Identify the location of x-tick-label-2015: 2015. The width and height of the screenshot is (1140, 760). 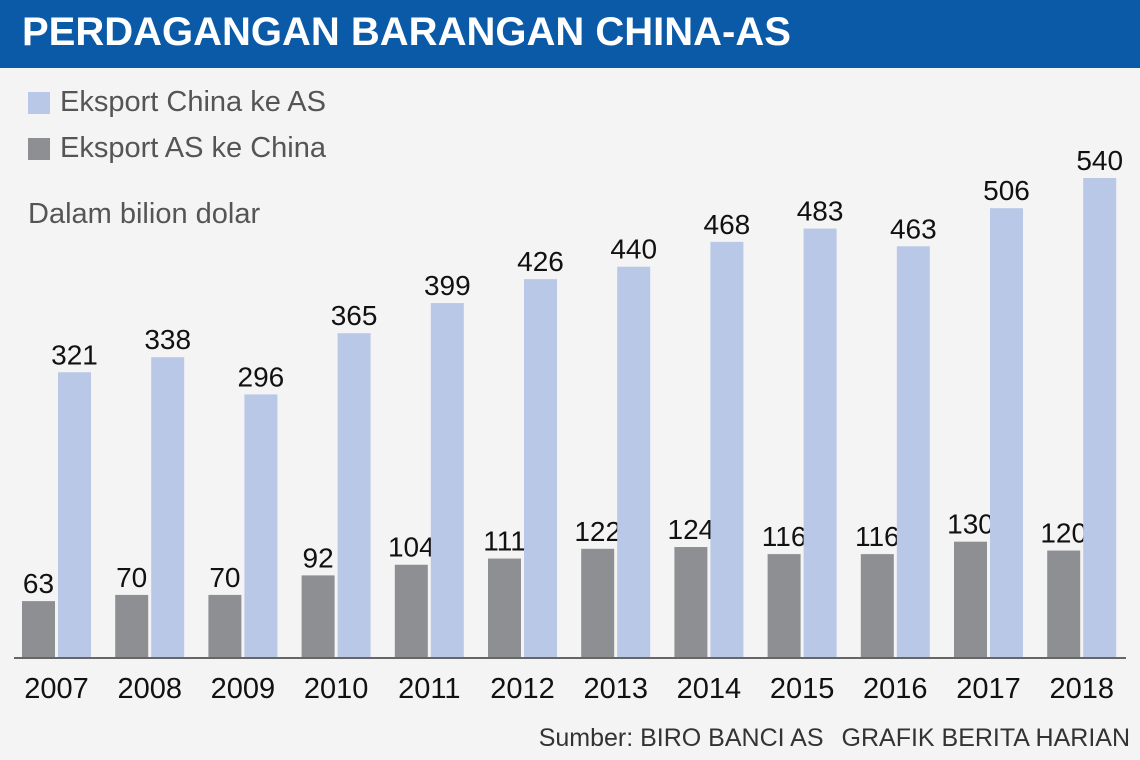
(802, 689).